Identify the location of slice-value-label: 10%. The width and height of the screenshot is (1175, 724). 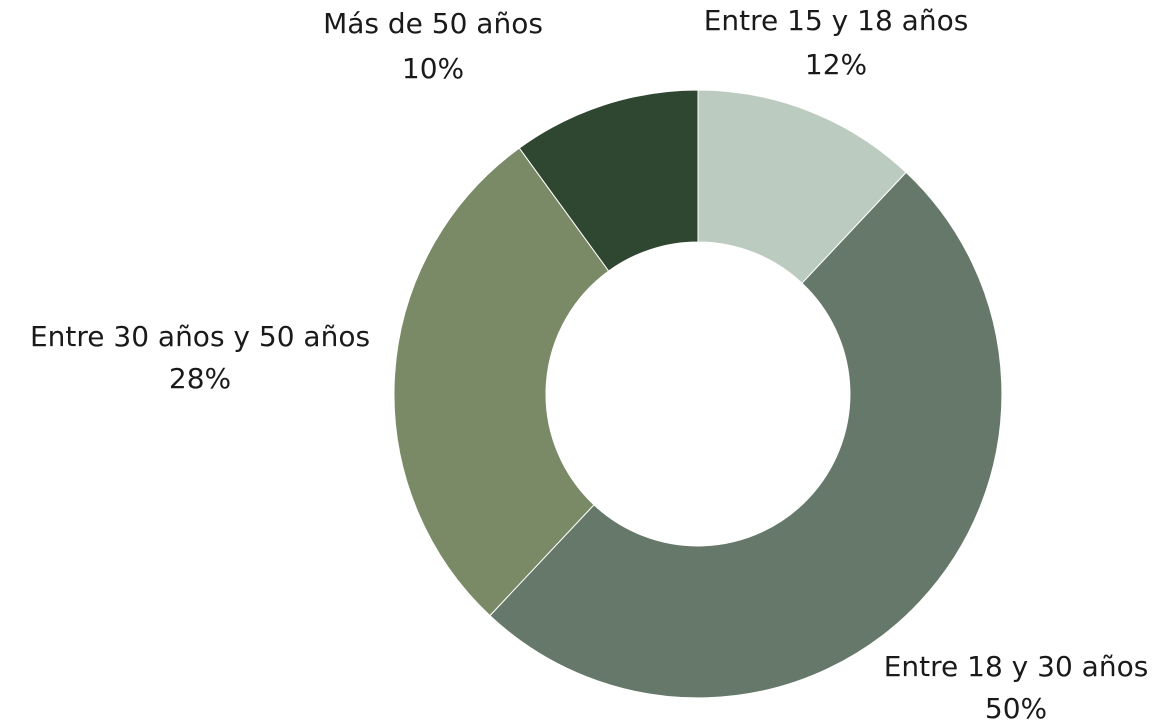
(433, 68).